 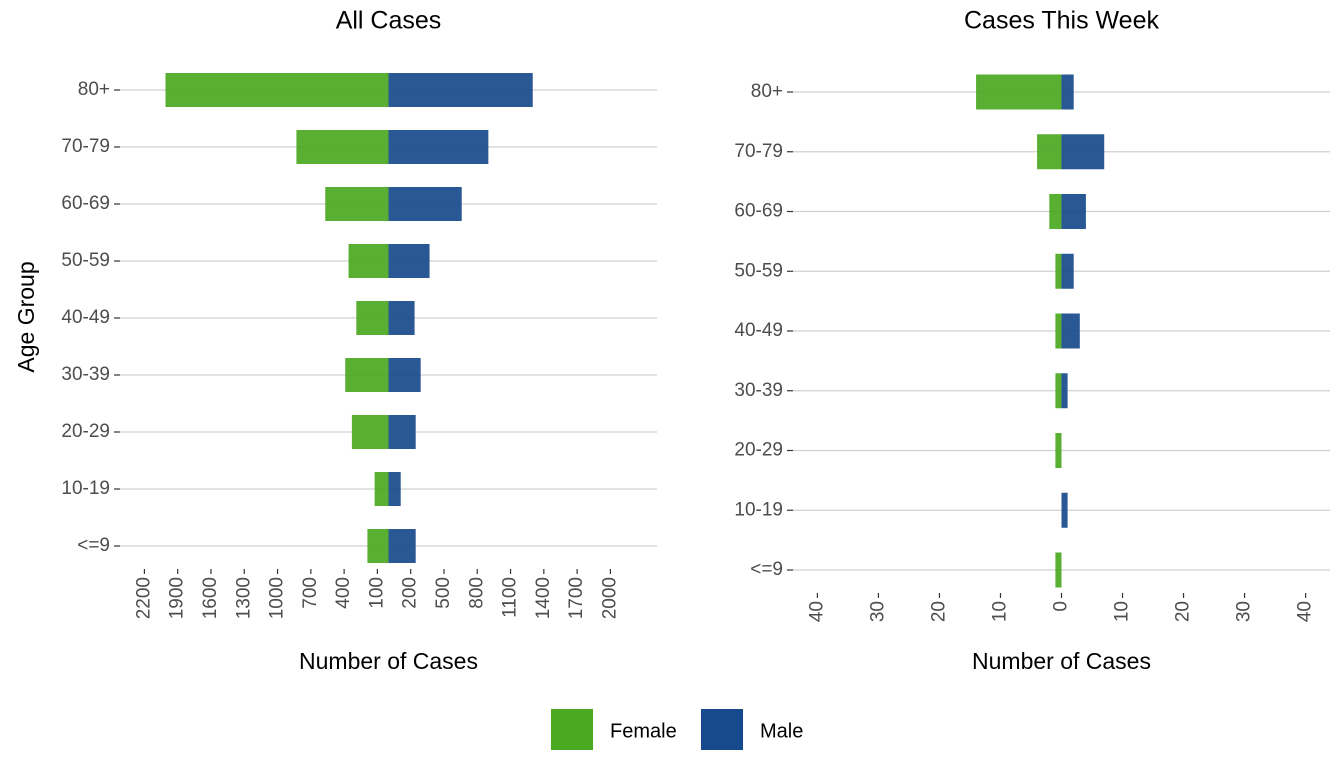 I want to click on legend-label: Male, so click(x=781, y=731).